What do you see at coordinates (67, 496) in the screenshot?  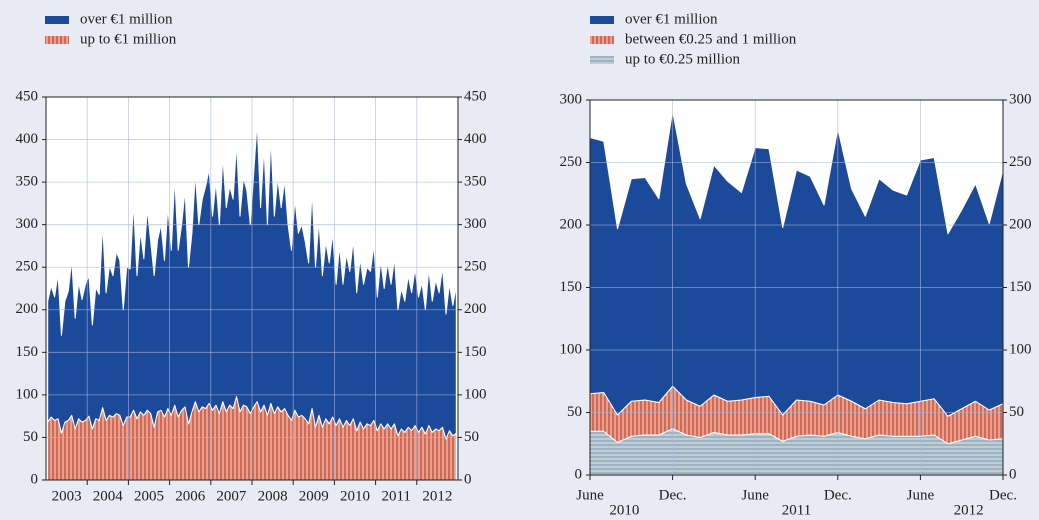 I see `x-tick-label: 2003` at bounding box center [67, 496].